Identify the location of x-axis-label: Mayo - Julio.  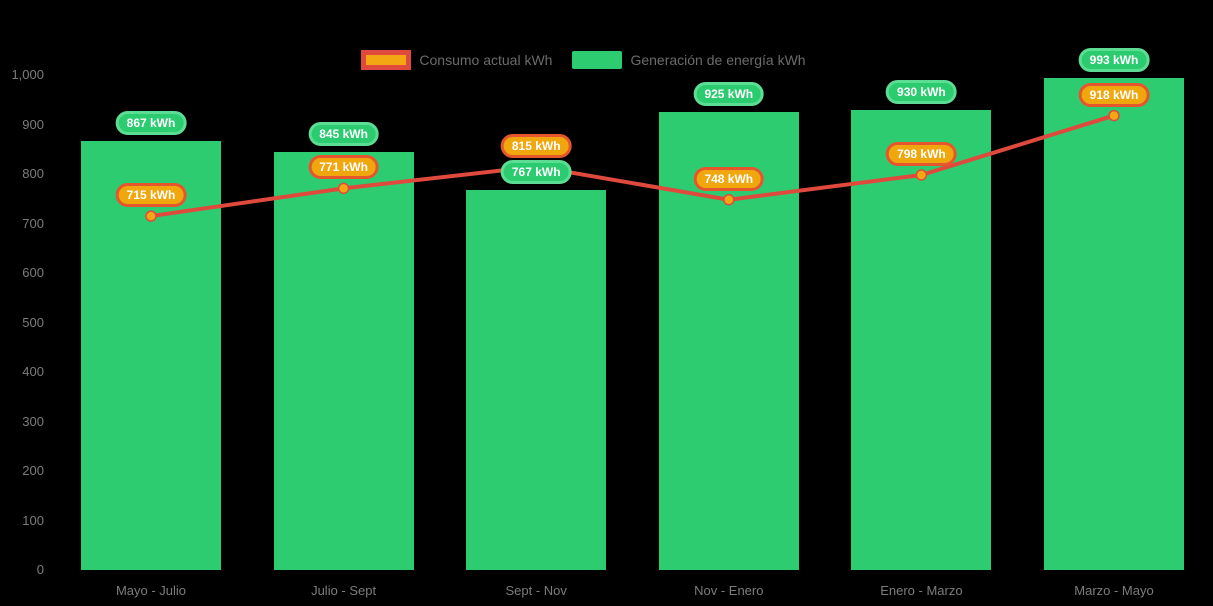
(151, 590).